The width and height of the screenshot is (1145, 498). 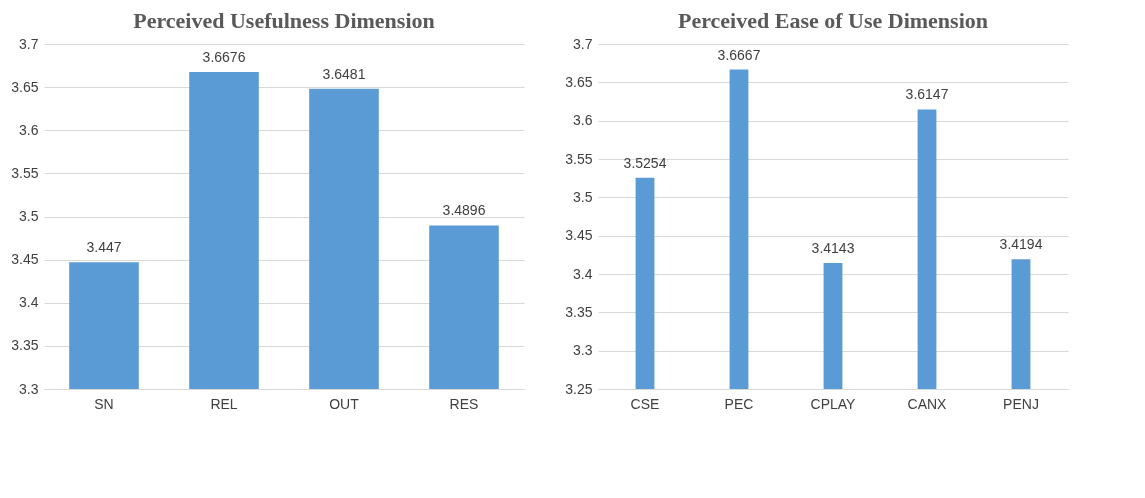 What do you see at coordinates (739, 403) in the screenshot?
I see `x-tick-label: PEC` at bounding box center [739, 403].